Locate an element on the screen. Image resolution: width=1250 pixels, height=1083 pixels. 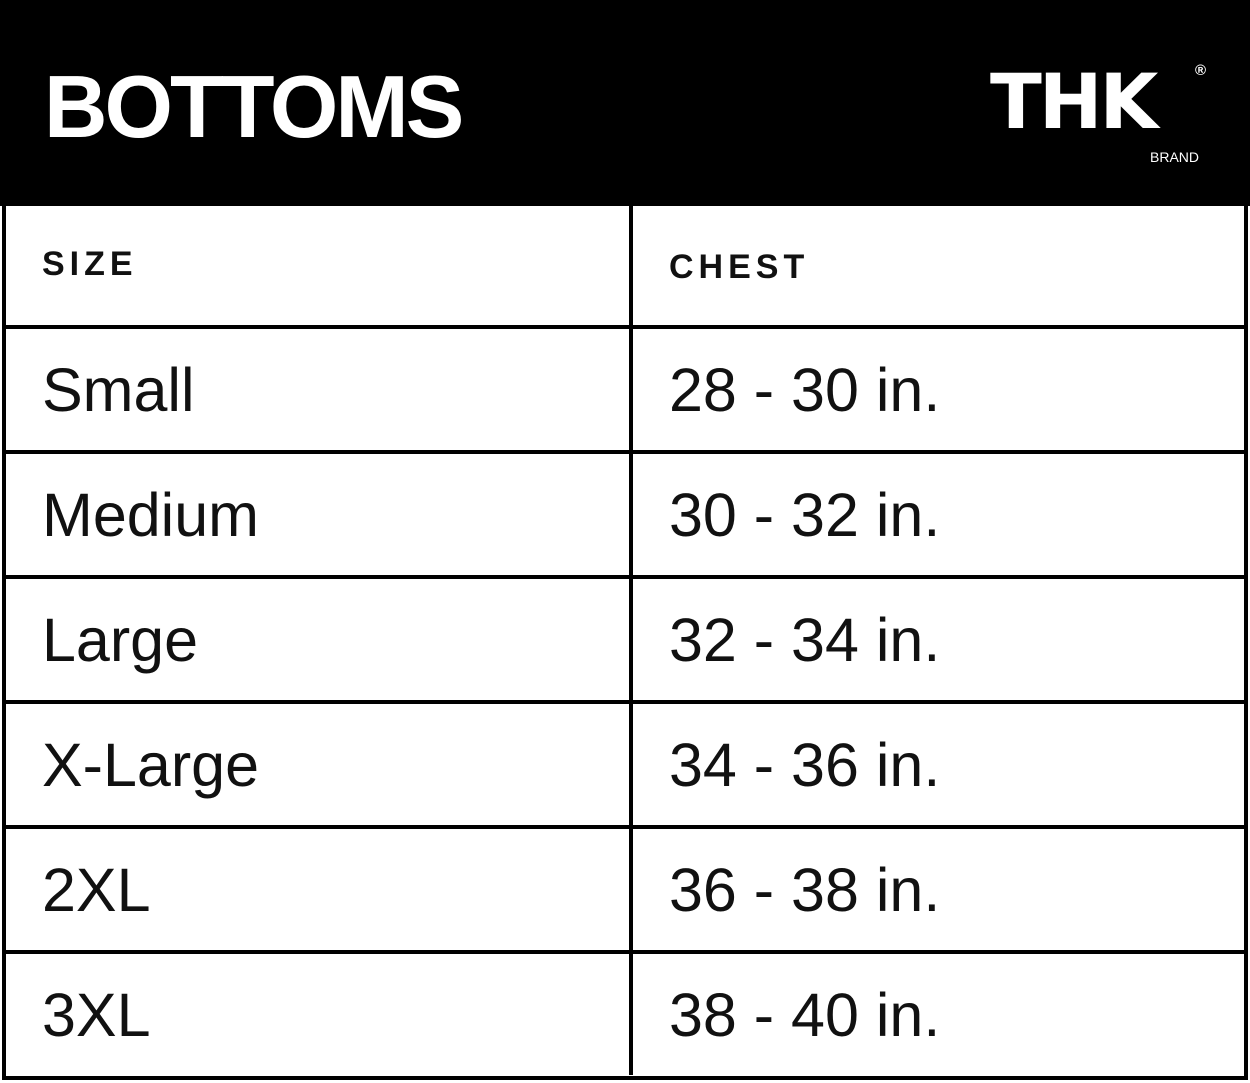
brand-logo: THK ® BRAND is located at coordinates (1102, 116).